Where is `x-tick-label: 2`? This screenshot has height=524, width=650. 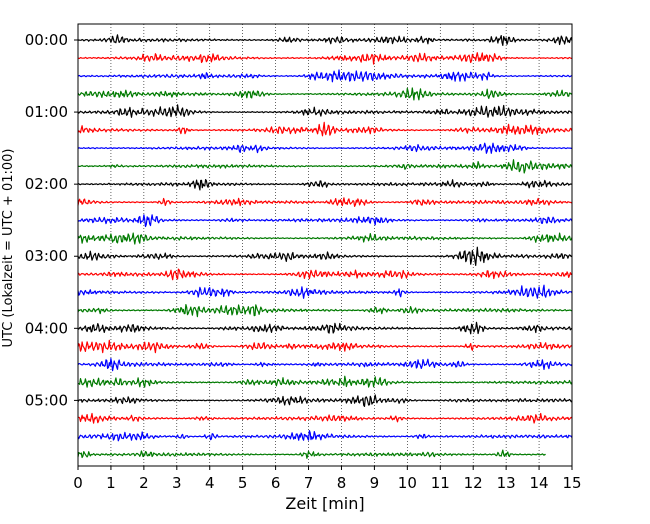
x-tick-label: 2 is located at coordinates (144, 483).